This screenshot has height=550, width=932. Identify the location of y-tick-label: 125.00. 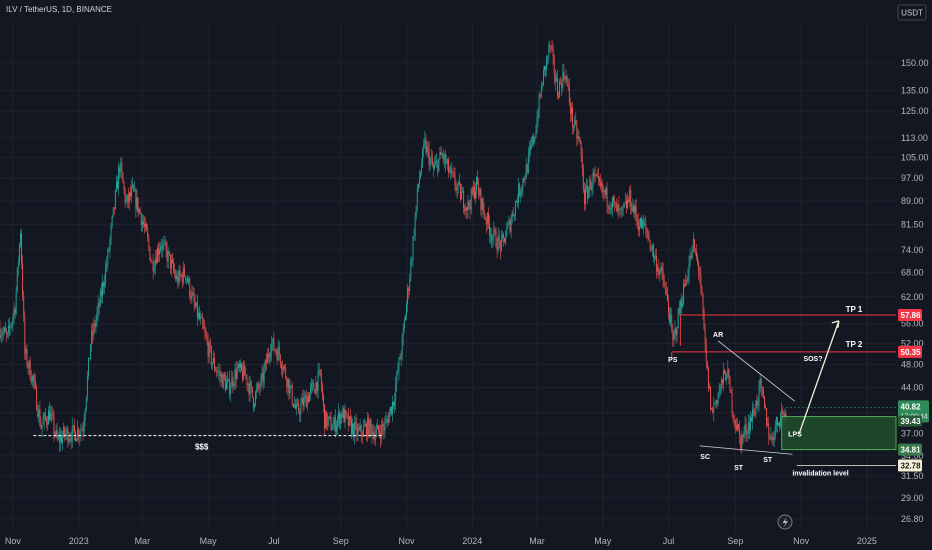
(915, 111).